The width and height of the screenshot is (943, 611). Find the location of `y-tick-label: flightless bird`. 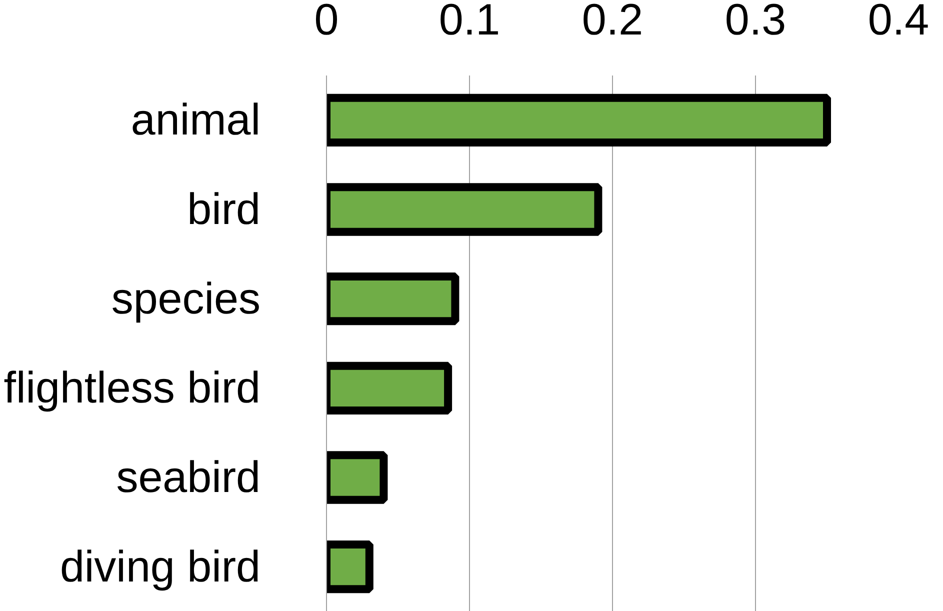

y-tick-label: flightless bird is located at coordinates (132, 388).